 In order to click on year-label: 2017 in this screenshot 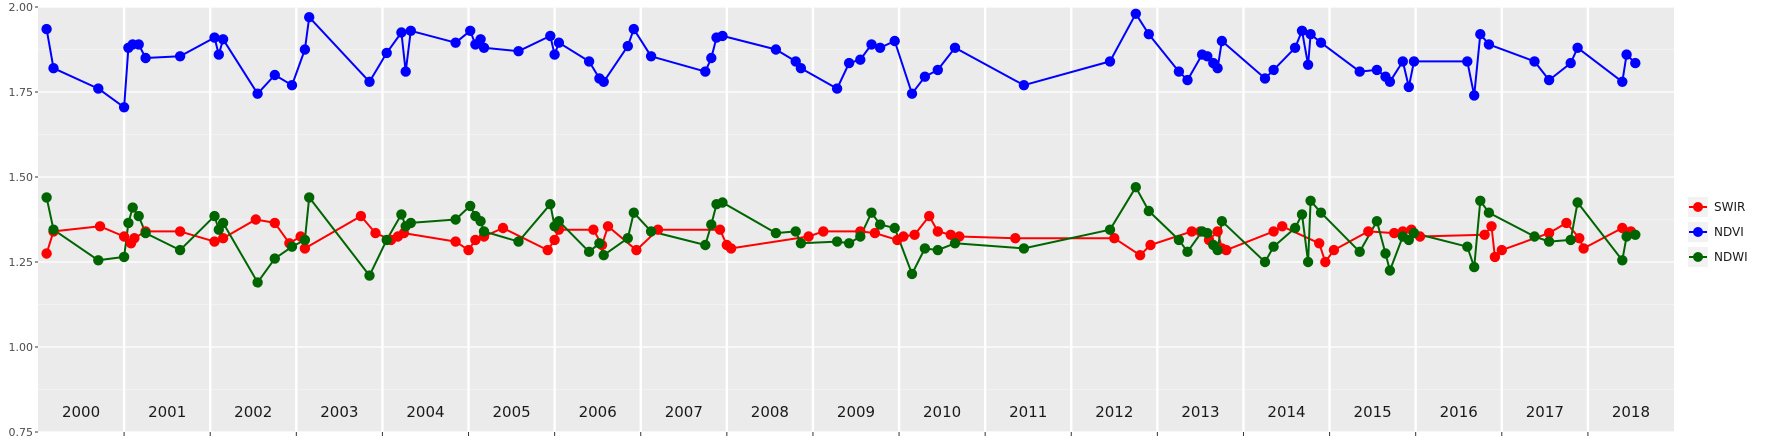, I will do `click(1545, 412)`.